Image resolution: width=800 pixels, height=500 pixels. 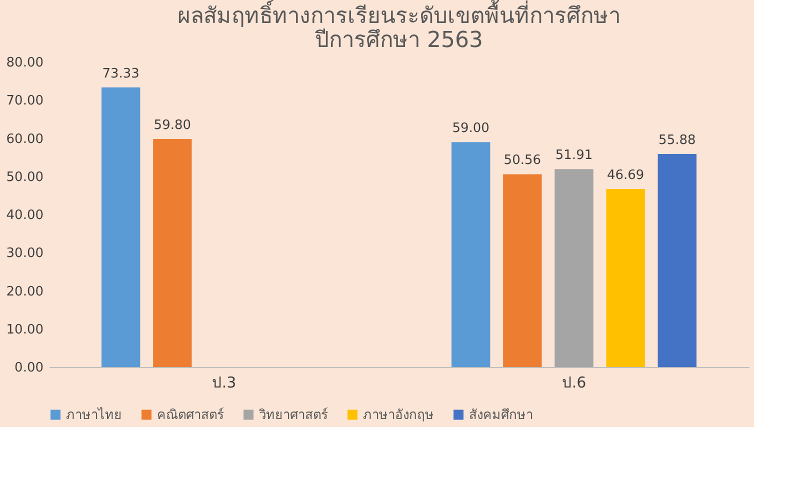 What do you see at coordinates (25, 254) in the screenshot?
I see `y-tick-label: 30.00` at bounding box center [25, 254].